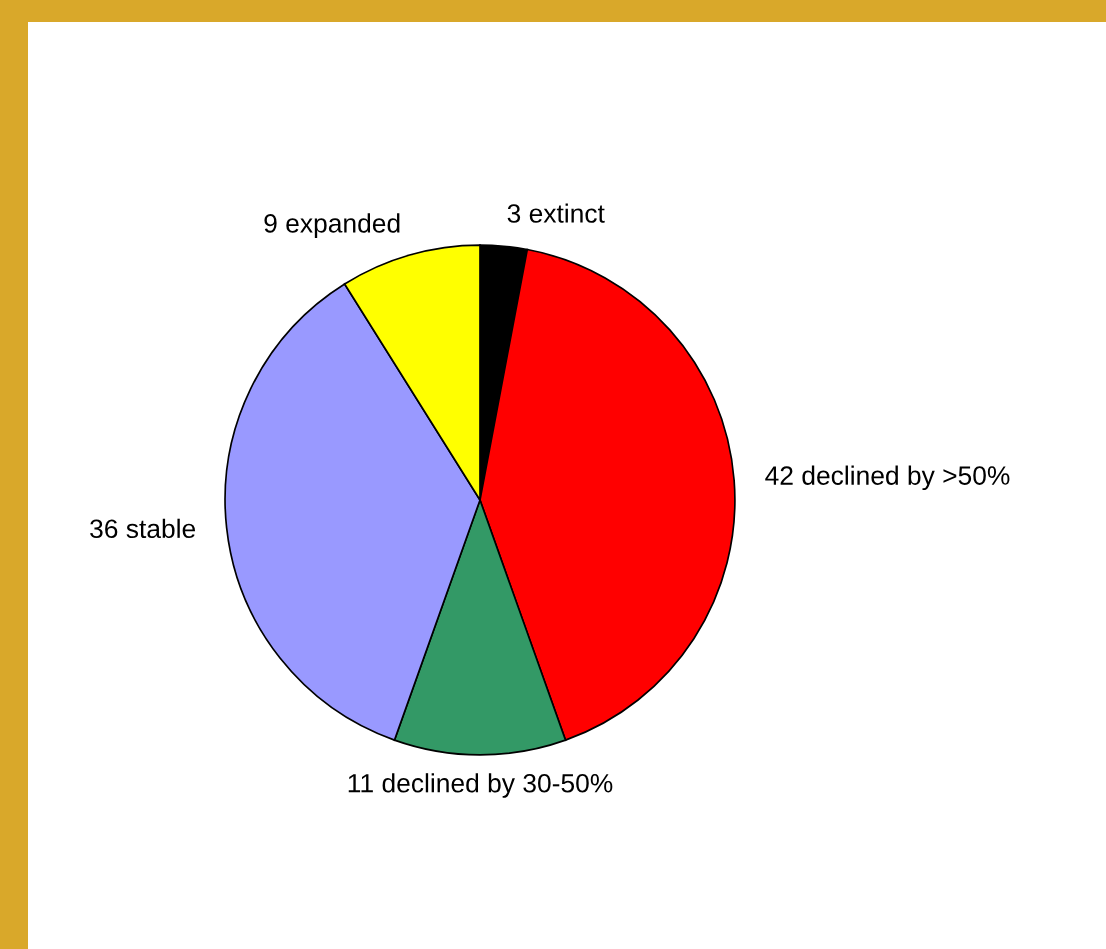 Image resolution: width=1106 pixels, height=949 pixels. I want to click on slice-label: 3 extinct, so click(556, 213).